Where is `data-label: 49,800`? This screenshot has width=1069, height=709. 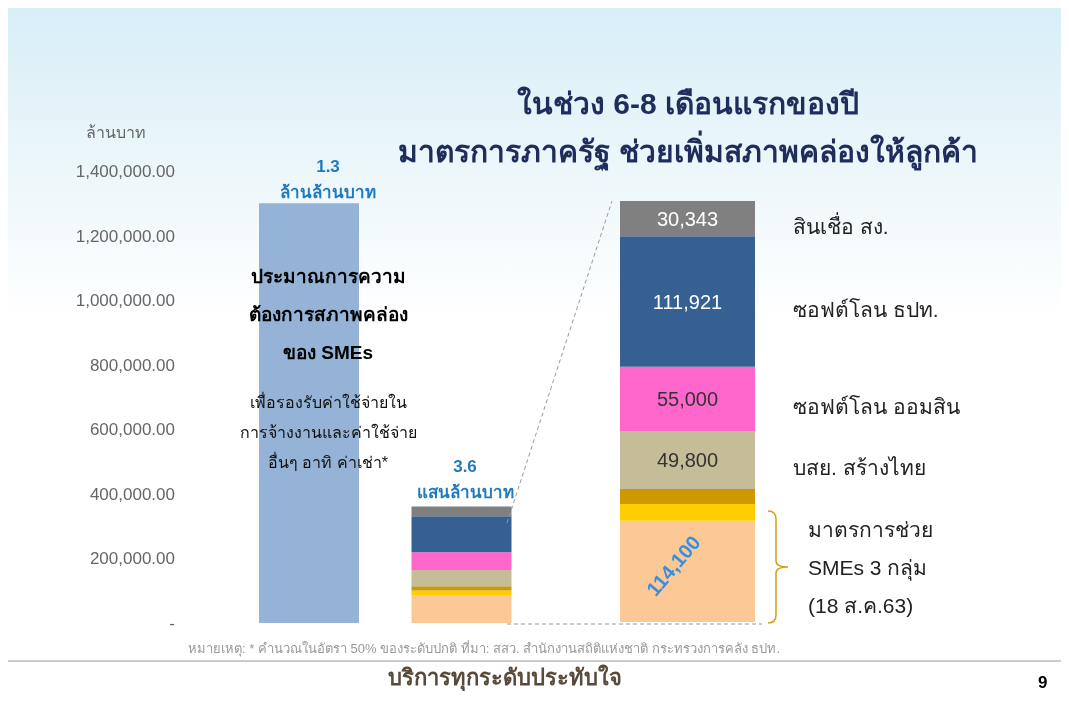
data-label: 49,800 is located at coordinates (687, 459).